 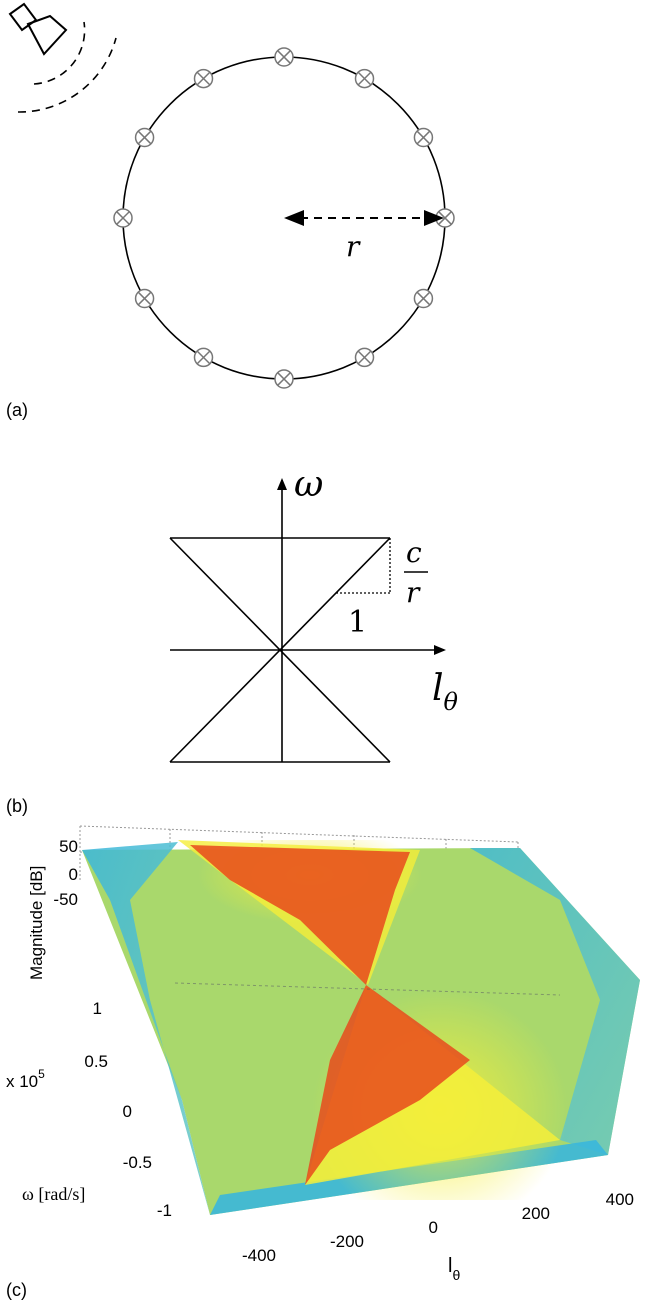 What do you see at coordinates (300, 915) in the screenshot?
I see `ridge-top-peak` at bounding box center [300, 915].